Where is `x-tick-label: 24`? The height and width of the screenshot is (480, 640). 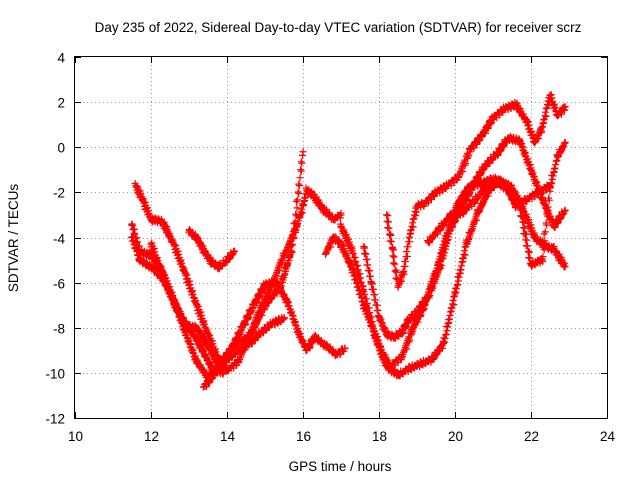
x-tick-label: 24 is located at coordinates (608, 436).